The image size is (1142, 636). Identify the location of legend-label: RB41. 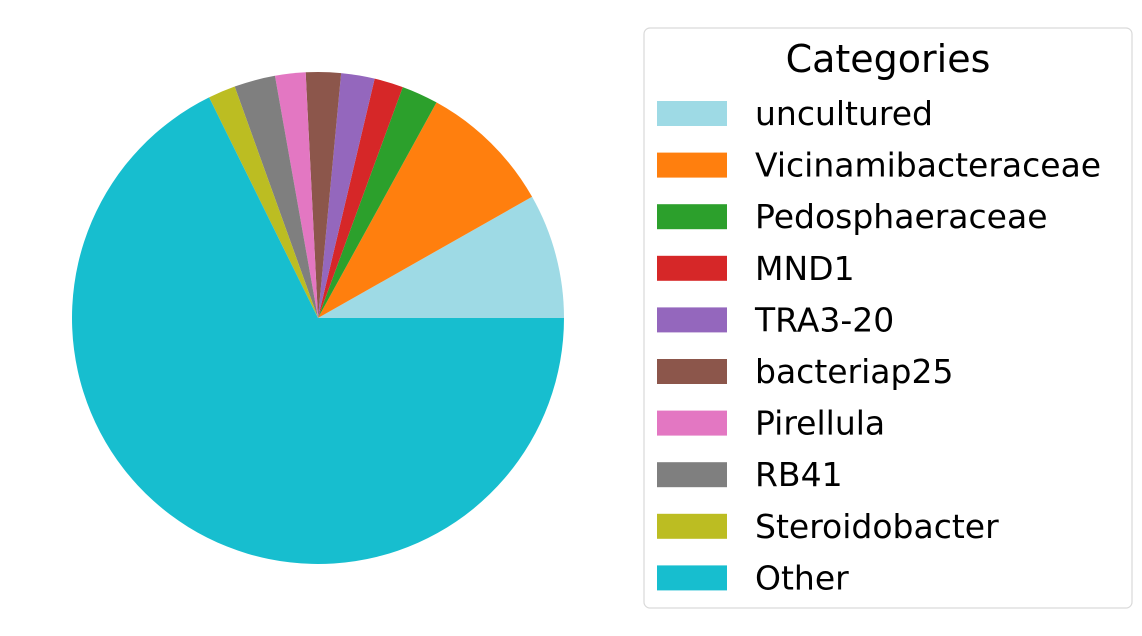
(799, 474).